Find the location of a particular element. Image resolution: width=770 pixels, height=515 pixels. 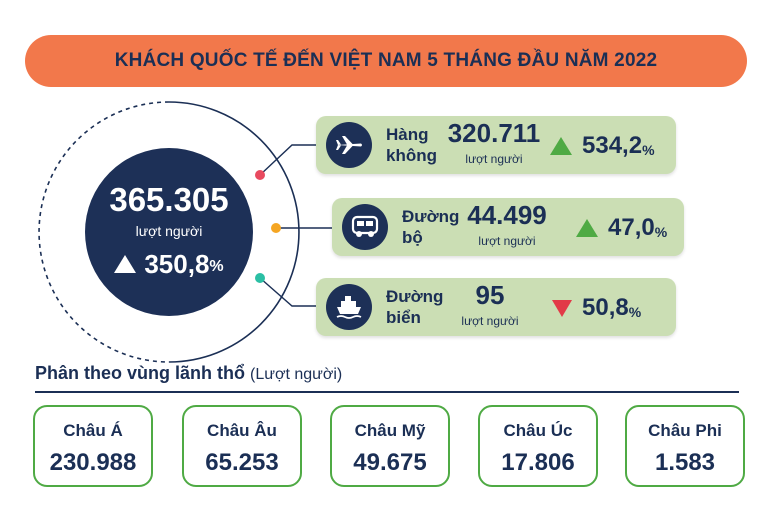

total-visitors-circle: 365.305 lượt người 350,8 % is located at coordinates (169, 232).